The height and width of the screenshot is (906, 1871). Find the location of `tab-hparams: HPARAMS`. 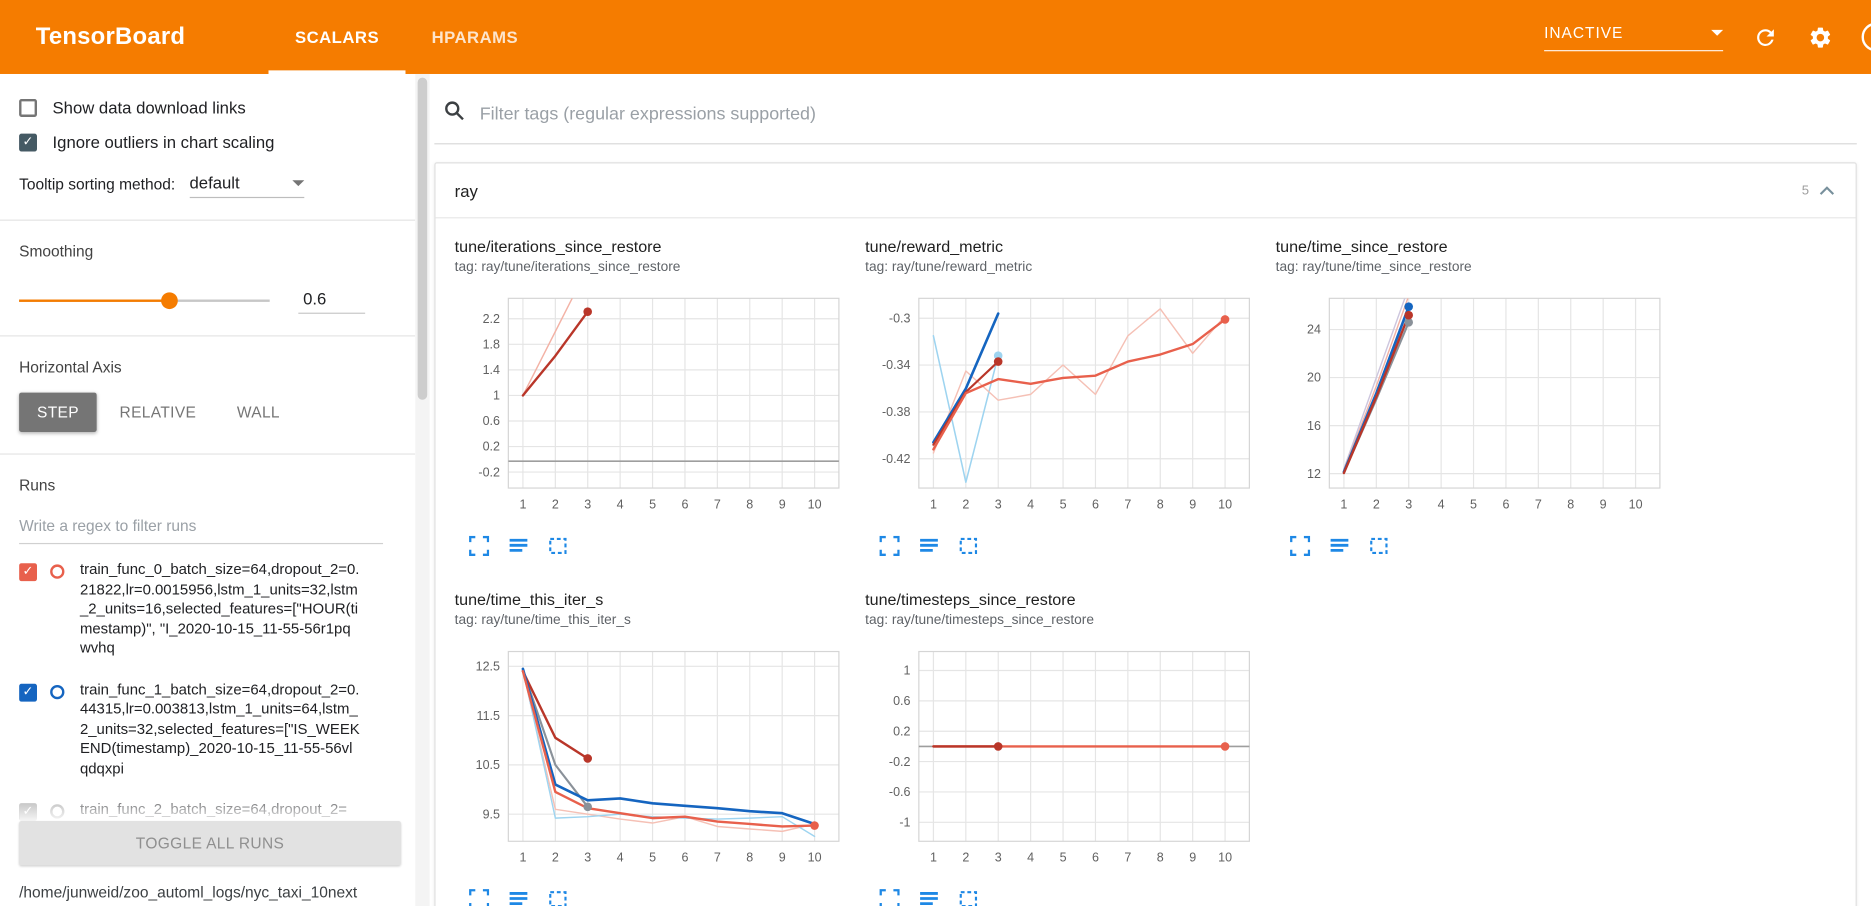

tab-hparams: HPARAMS is located at coordinates (475, 37).